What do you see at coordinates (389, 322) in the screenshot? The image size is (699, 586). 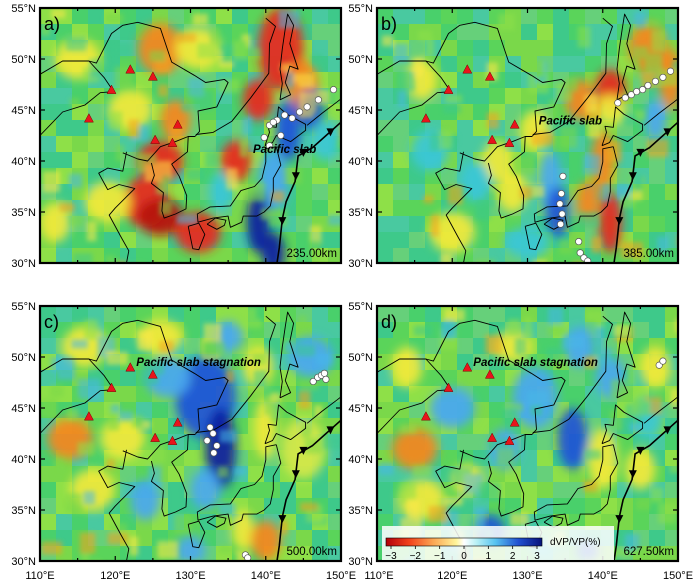 I see `panel-label: d)` at bounding box center [389, 322].